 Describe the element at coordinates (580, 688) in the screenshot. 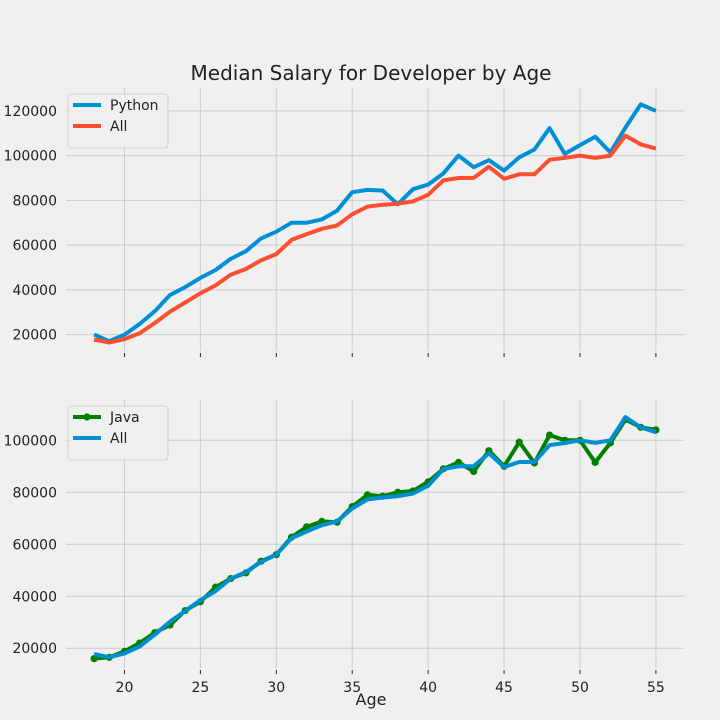

I see `x-tick-label: 50` at that location.